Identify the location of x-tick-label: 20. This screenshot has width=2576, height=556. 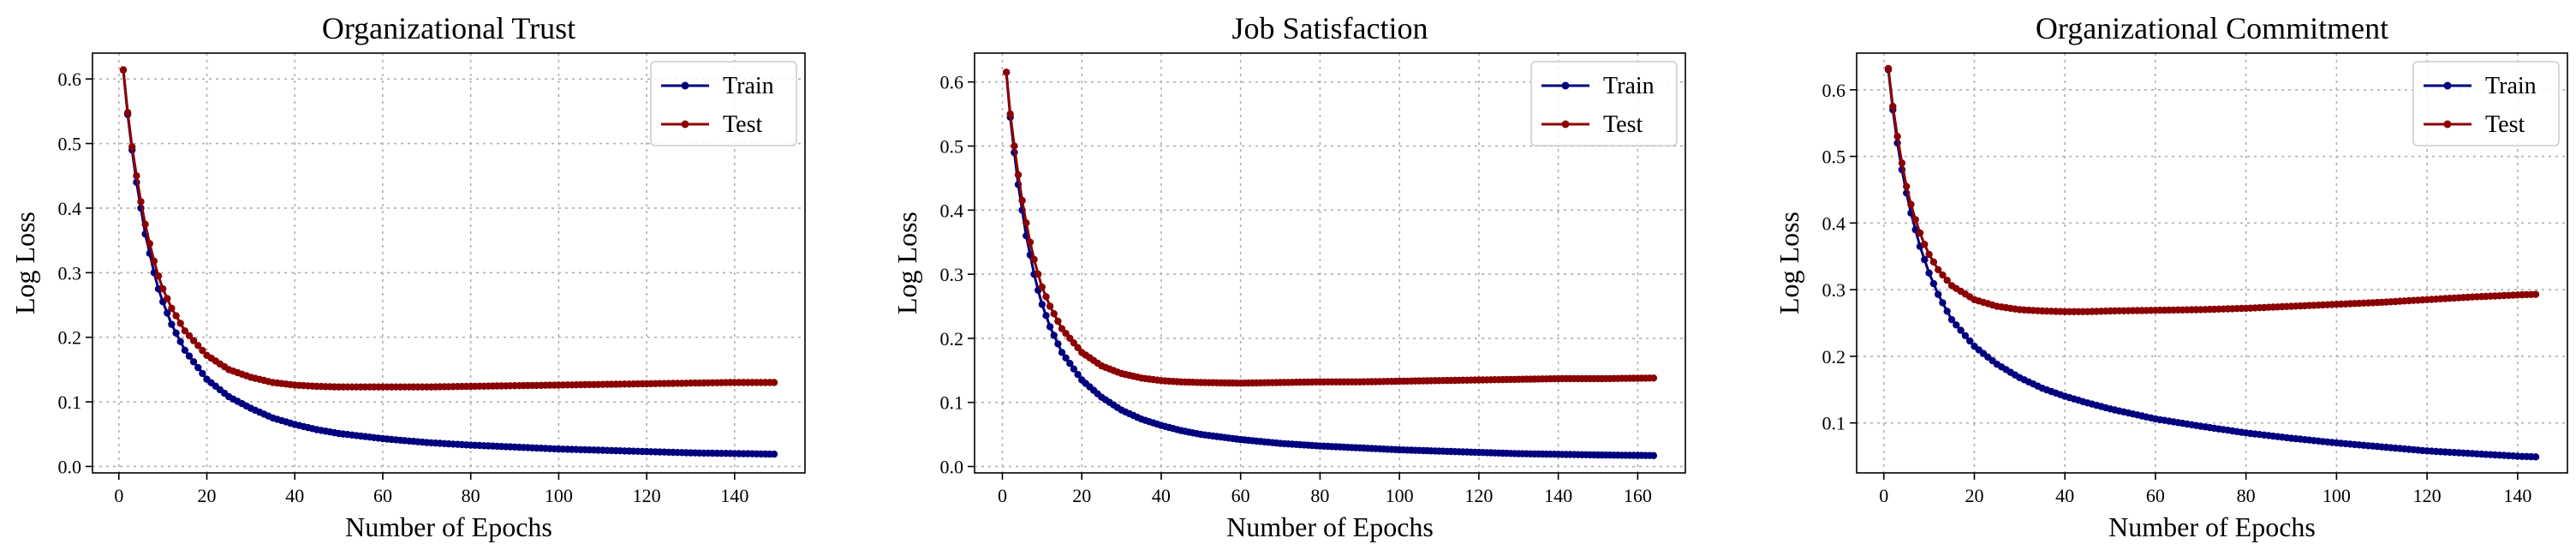
(1974, 495).